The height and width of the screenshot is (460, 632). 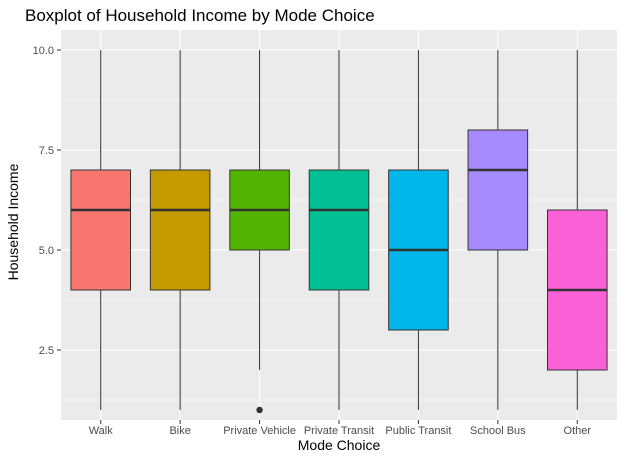 What do you see at coordinates (578, 431) in the screenshot?
I see `x-tick-label: Other` at bounding box center [578, 431].